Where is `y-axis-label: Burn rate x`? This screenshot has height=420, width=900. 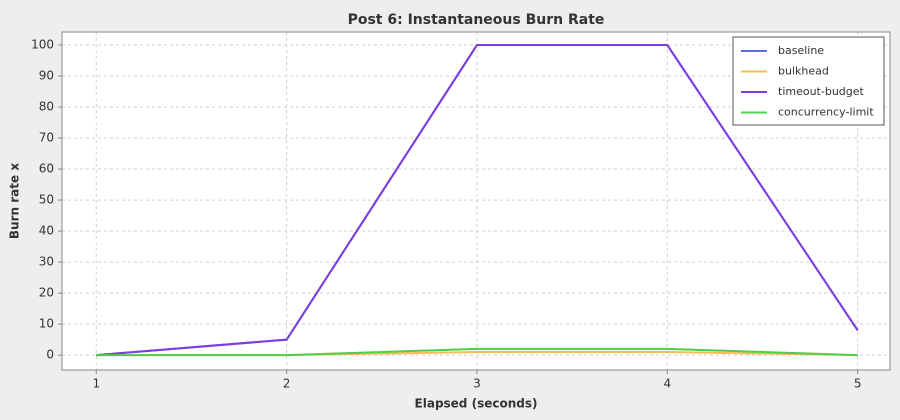
y-axis-label: Burn rate x is located at coordinates (15, 201).